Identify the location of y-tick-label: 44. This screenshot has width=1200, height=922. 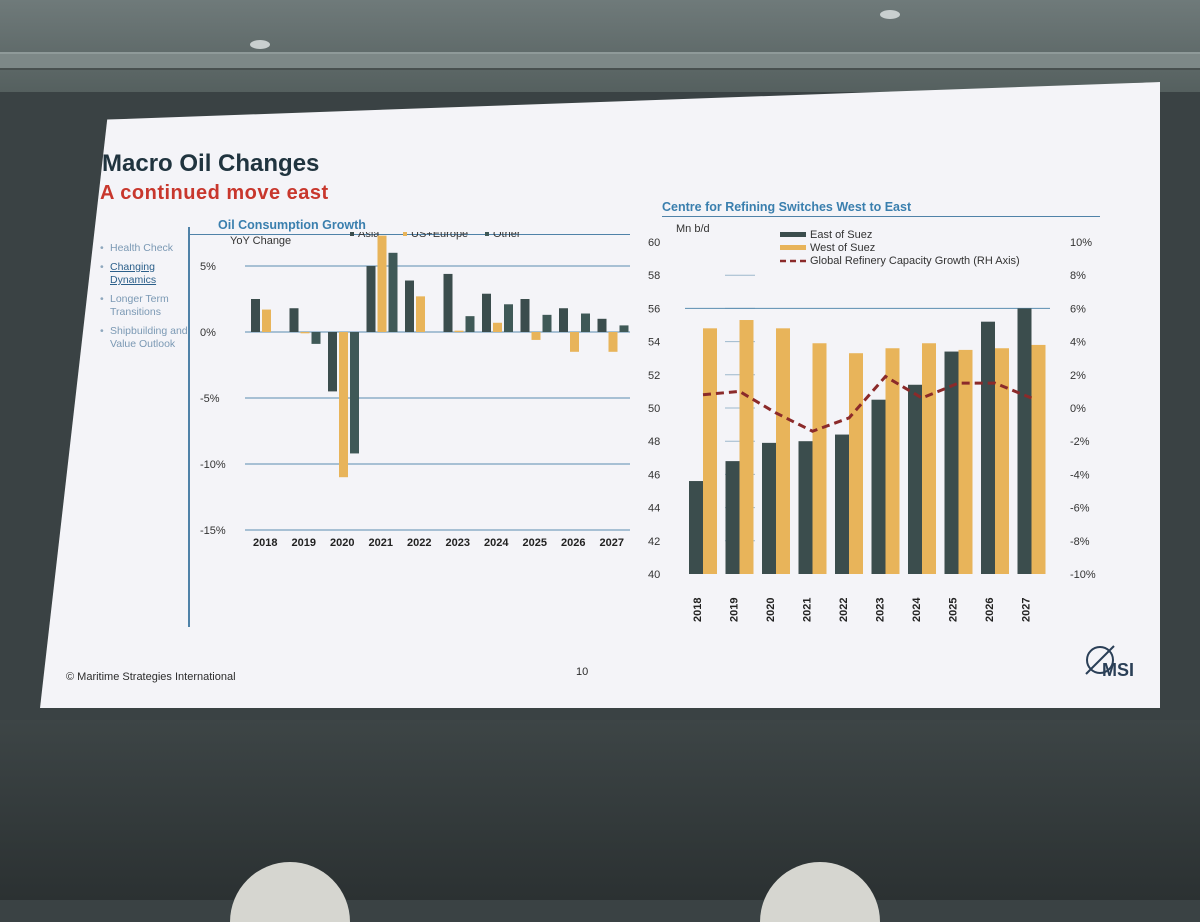
(654, 509).